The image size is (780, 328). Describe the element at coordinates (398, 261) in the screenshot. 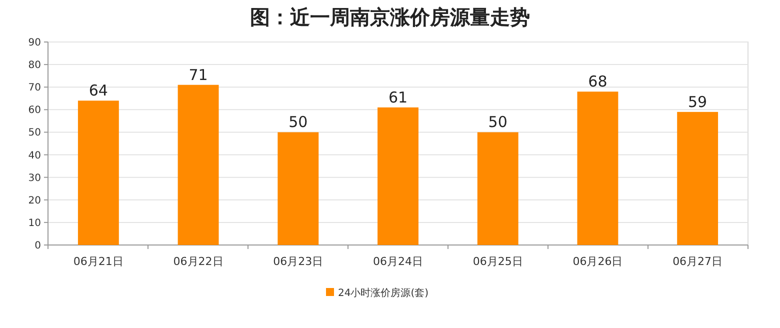

I see `x-tick-label: 06月24日` at that location.